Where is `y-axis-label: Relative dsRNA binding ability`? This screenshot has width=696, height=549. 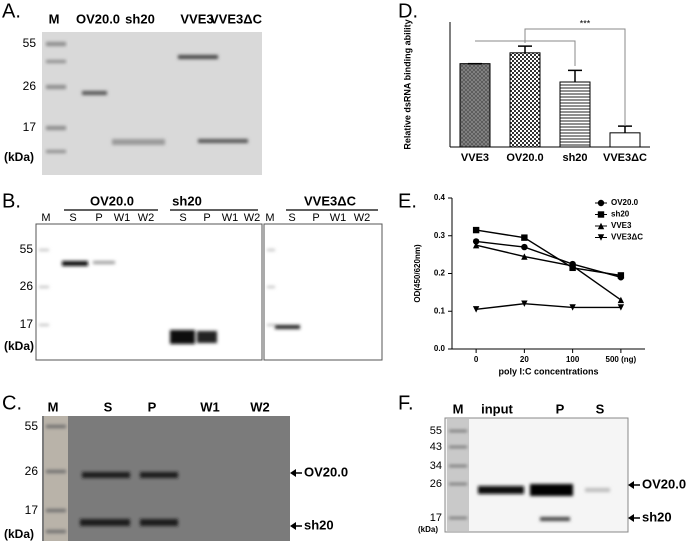 y-axis-label: Relative dsRNA binding ability is located at coordinates (407, 84).